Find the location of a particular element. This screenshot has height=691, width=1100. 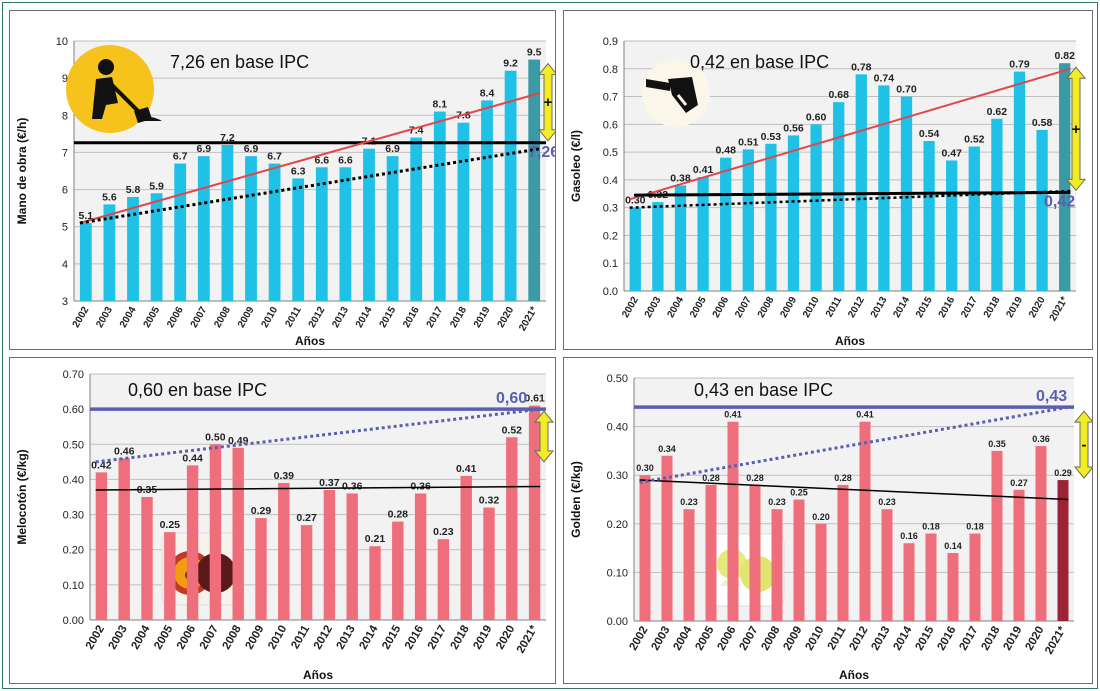

x-tick-label: 2003 is located at coordinates (653, 307).